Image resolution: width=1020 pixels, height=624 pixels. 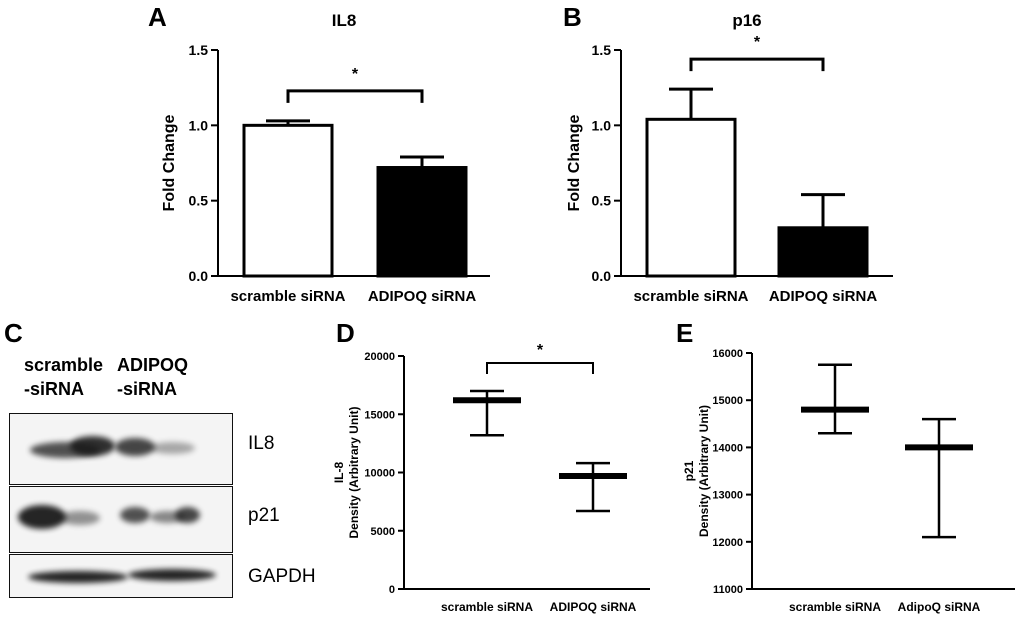 I want to click on blot-row-gapdh, so click(x=121, y=576).